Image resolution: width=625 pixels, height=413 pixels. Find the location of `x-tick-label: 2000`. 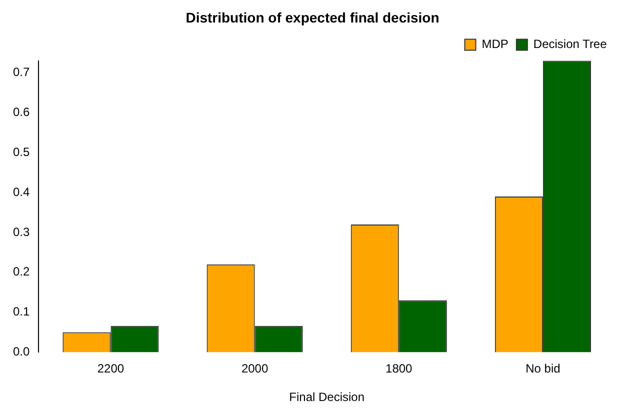

x-tick-label: 2000 is located at coordinates (254, 369).